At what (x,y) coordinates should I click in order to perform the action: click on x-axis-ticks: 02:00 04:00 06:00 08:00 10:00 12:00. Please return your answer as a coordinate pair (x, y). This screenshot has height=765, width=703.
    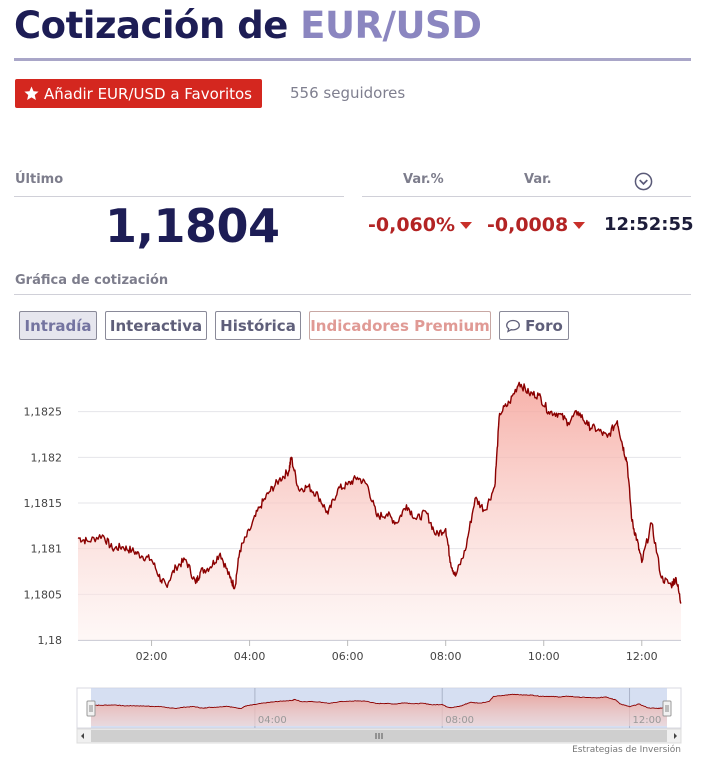
    Looking at the image, I should click on (379, 651).